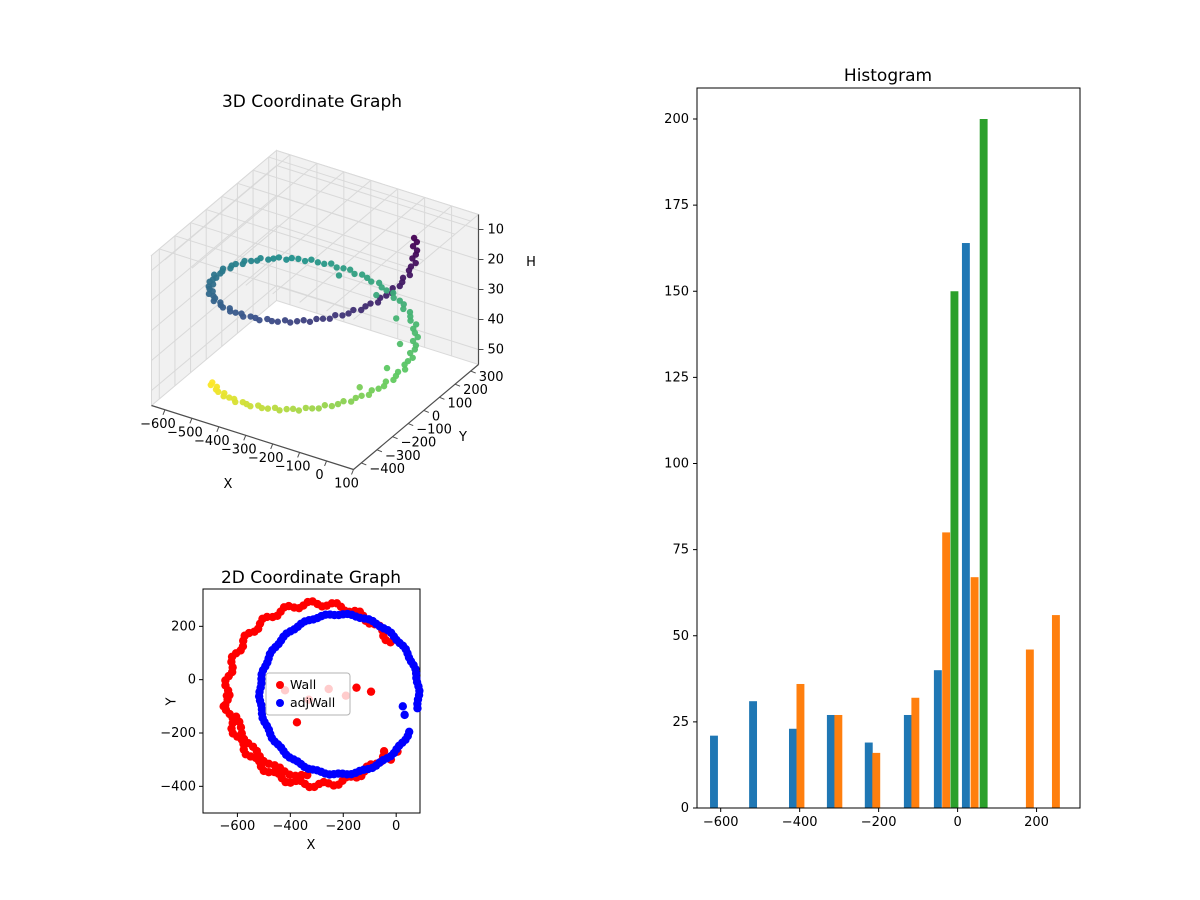  Describe the element at coordinates (280, 703) in the screenshot. I see `legend-marker` at that location.